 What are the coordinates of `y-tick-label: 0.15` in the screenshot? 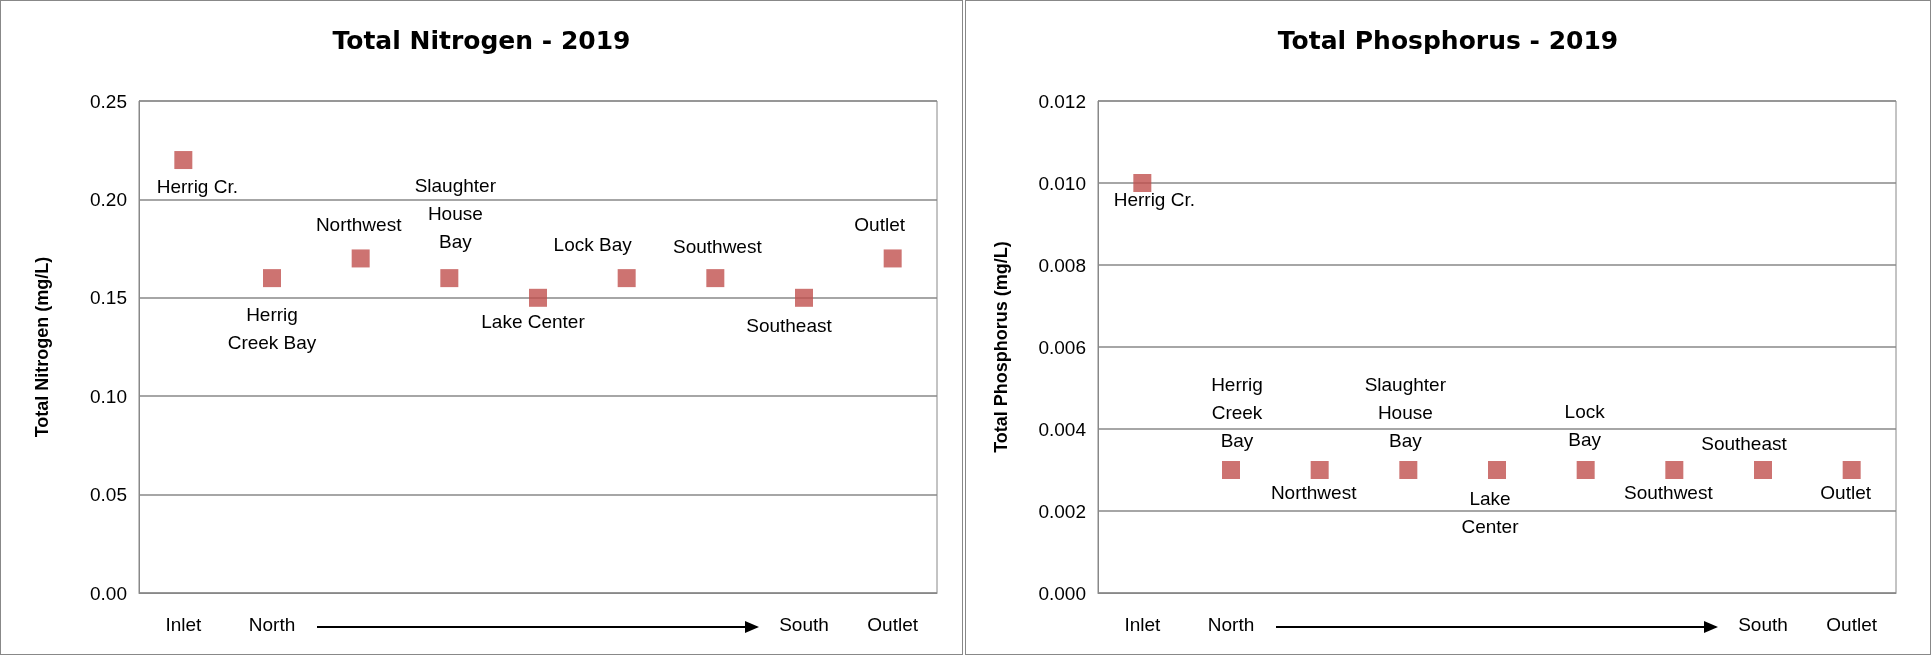 It's located at (108, 298).